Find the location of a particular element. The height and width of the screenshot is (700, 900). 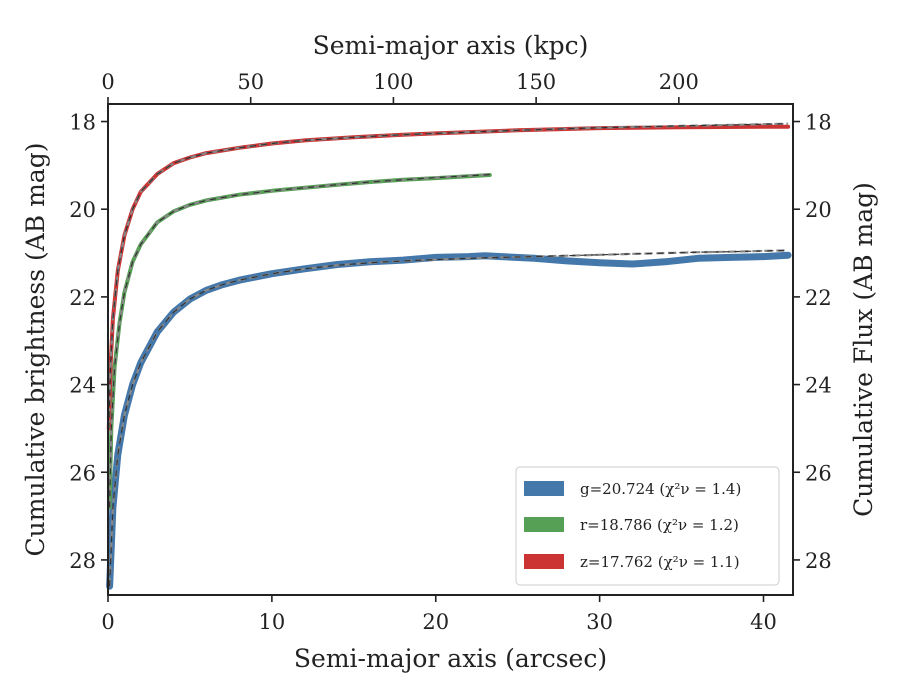

x-tick-label: 20 is located at coordinates (435, 622).